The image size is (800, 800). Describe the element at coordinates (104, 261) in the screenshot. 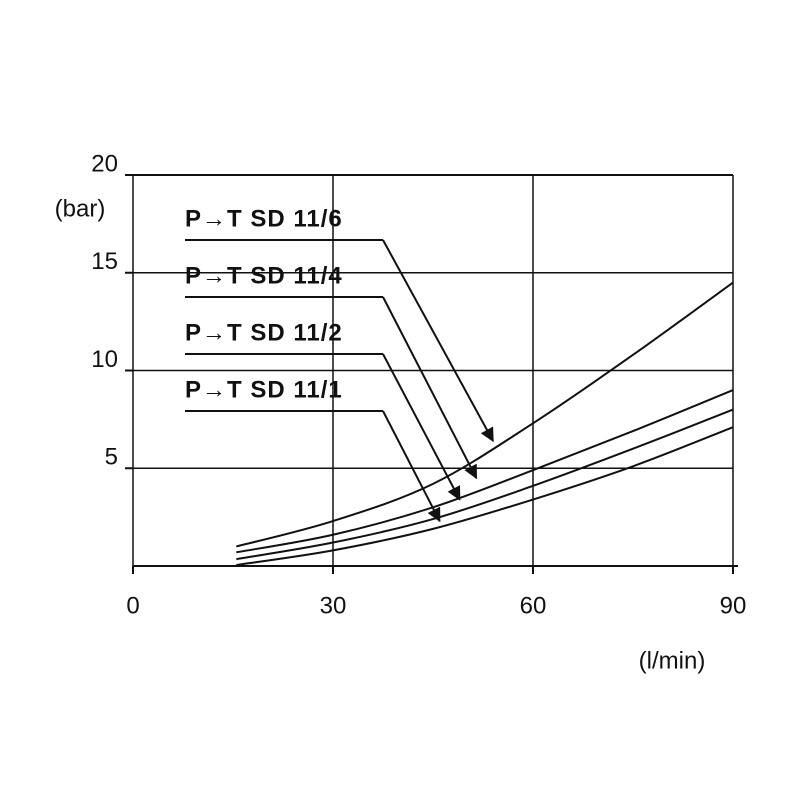

I see `y-tick-label: 15` at that location.